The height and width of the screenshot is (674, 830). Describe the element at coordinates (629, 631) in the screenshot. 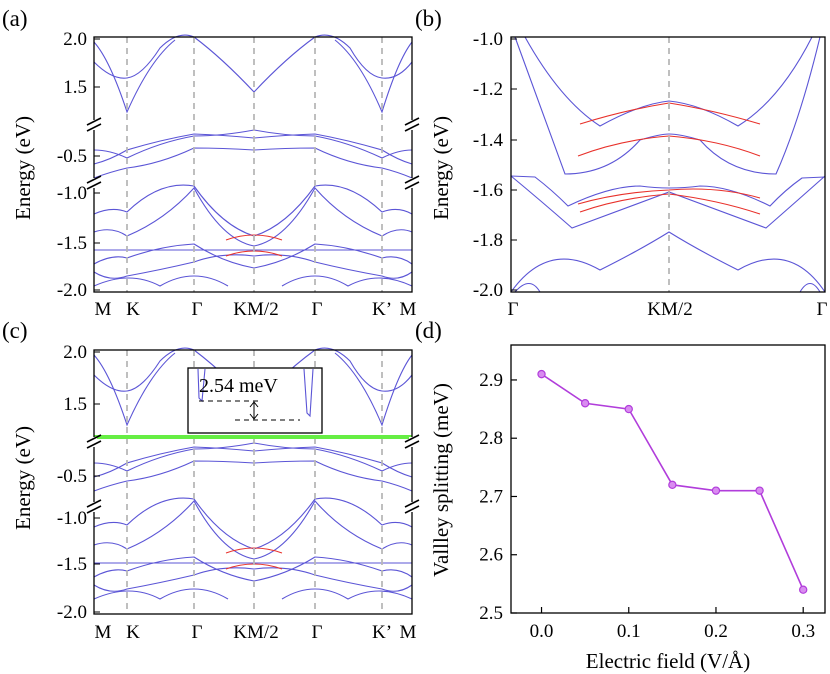

I see `panel-d-xtick-label: 0.1` at that location.